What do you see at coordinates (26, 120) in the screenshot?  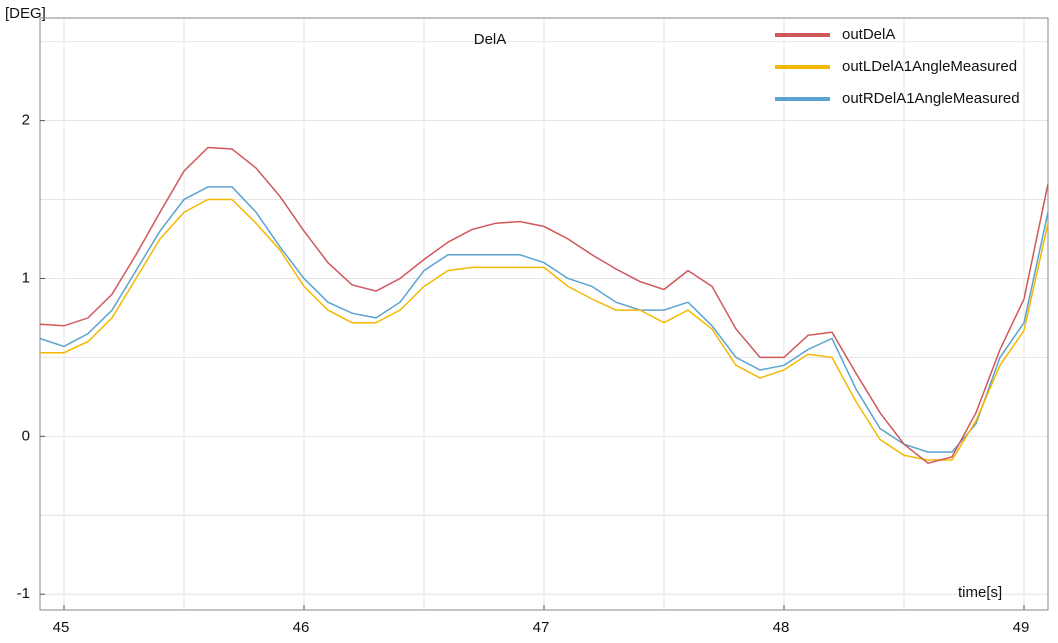 I see `y-tick-label: 2` at bounding box center [26, 120].